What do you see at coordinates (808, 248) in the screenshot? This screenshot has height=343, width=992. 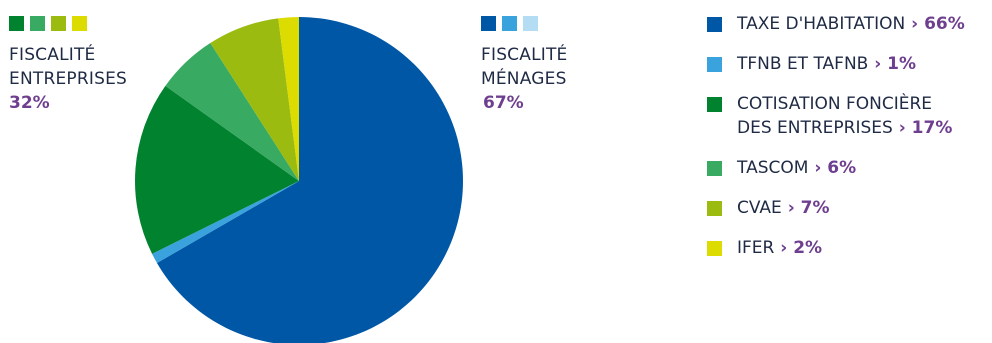 I see `legend-value-label: 2%` at bounding box center [808, 248].